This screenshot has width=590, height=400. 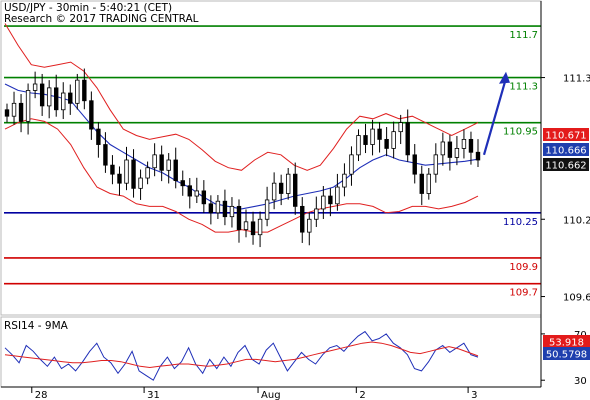 I want to click on level-label: 111.3, so click(x=523, y=87).